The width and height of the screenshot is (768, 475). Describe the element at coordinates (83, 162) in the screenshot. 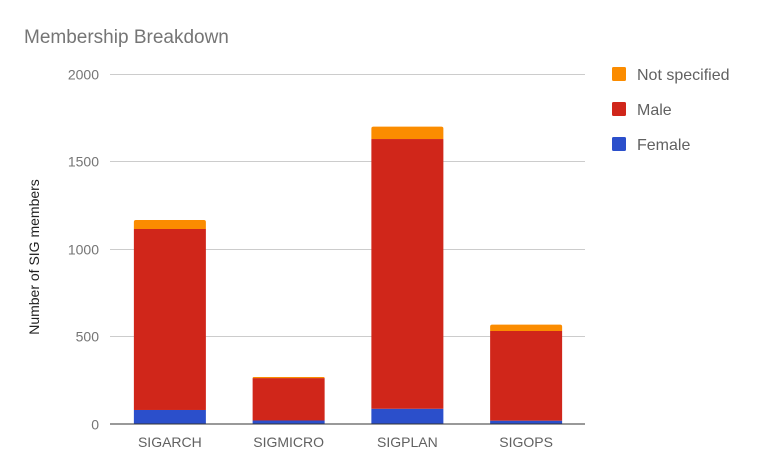

I see `y-tick-label: 1500` at that location.